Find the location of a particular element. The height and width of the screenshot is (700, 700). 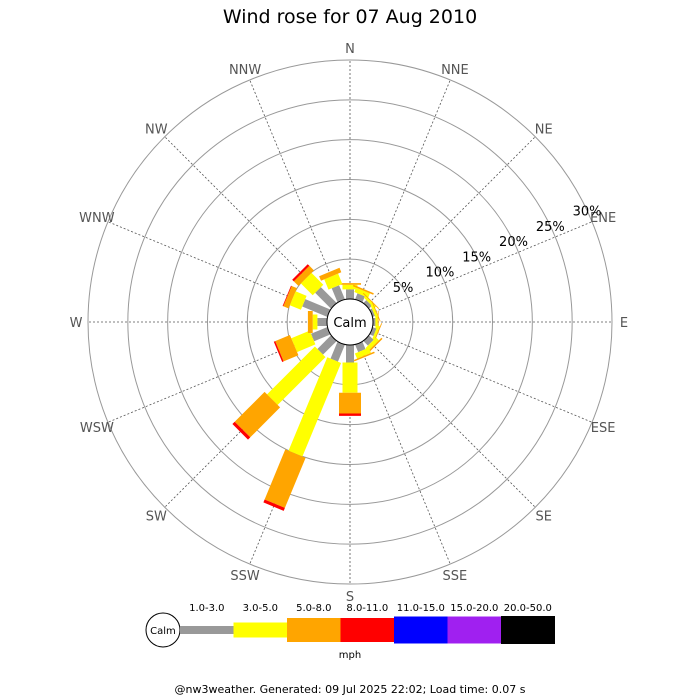

direction-label-nw: NW is located at coordinates (156, 129).